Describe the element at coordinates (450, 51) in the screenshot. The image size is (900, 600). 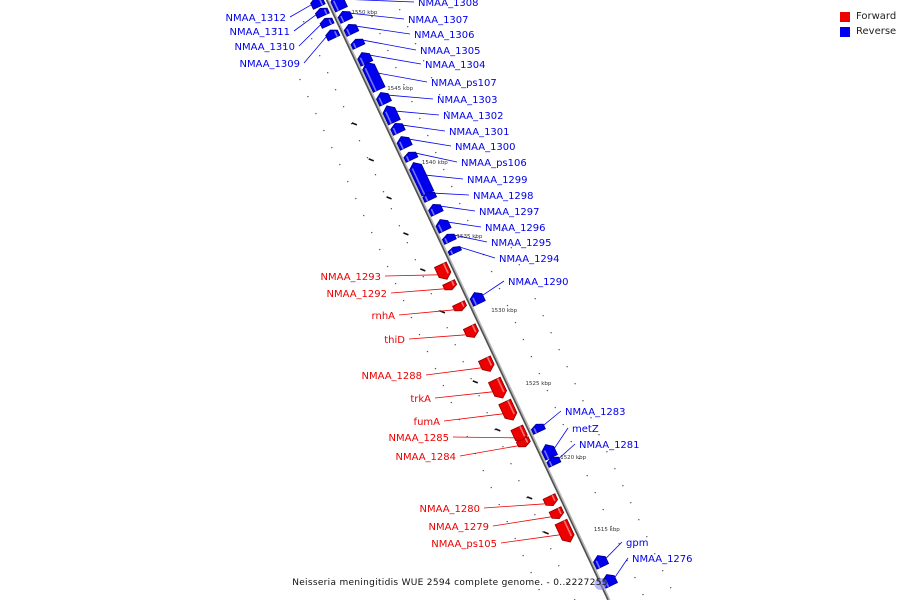
I see `gene-label: NMAA_1305` at that location.